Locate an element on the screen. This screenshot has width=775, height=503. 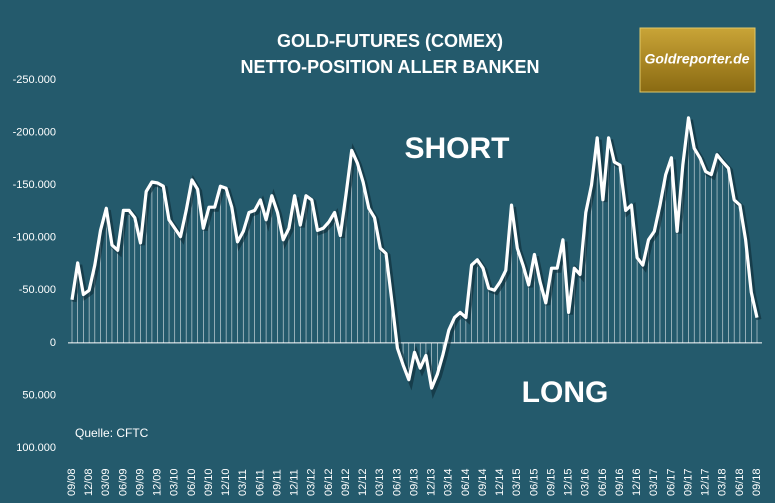
x-tick-label: 03/11 is located at coordinates (243, 482).